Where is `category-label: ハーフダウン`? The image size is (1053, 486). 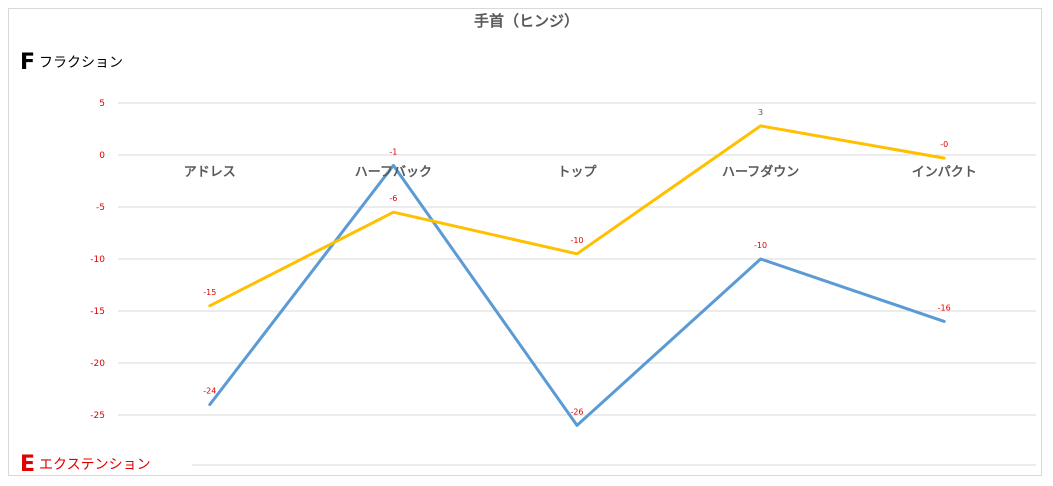
category-label: ハーフダウン is located at coordinates (760, 172).